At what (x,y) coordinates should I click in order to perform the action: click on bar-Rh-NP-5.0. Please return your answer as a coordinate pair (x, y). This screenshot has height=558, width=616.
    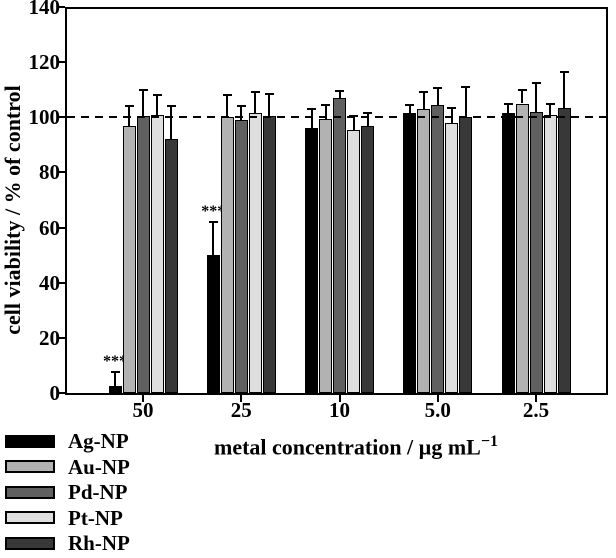
    Looking at the image, I should click on (466, 255).